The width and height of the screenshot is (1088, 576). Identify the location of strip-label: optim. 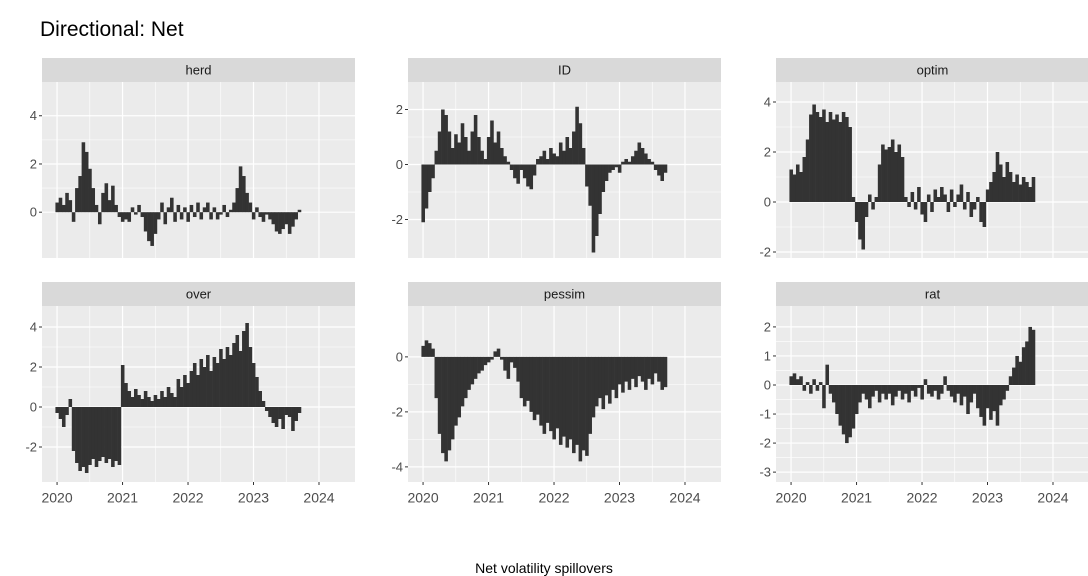
(933, 69).